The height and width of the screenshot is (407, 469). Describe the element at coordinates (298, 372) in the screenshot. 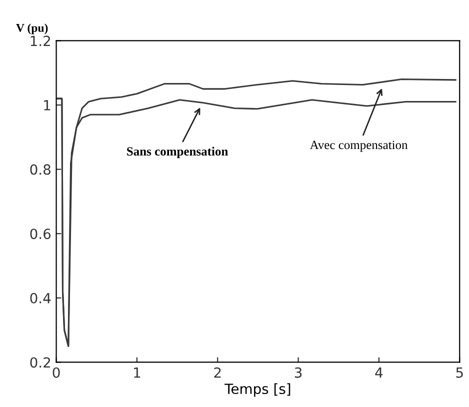

I see `x-tick-label: 3` at that location.